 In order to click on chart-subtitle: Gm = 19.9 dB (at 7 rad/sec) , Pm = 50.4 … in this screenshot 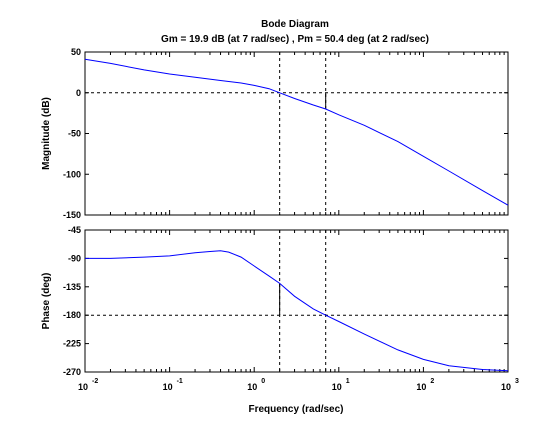, I will do `click(295, 39)`.